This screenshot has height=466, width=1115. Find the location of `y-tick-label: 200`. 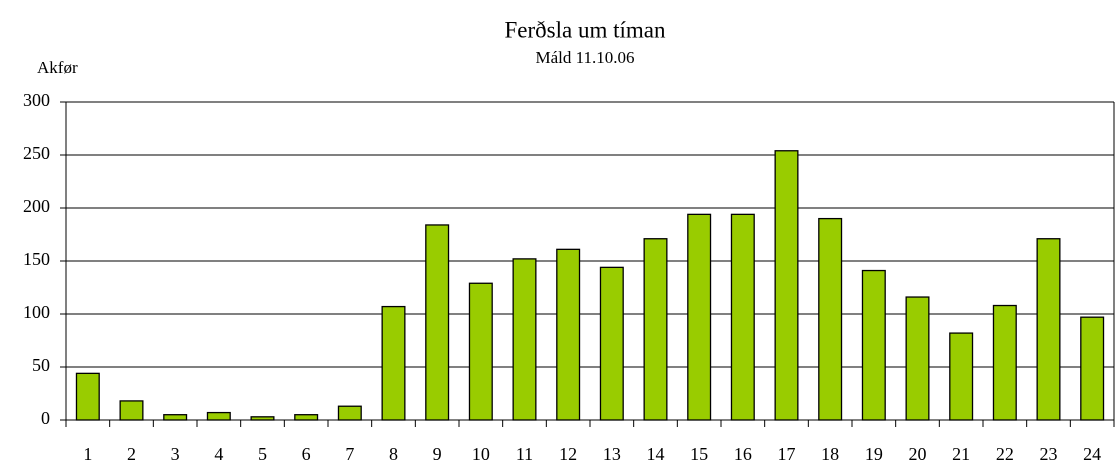

y-tick-label: 200 is located at coordinates (36, 206).